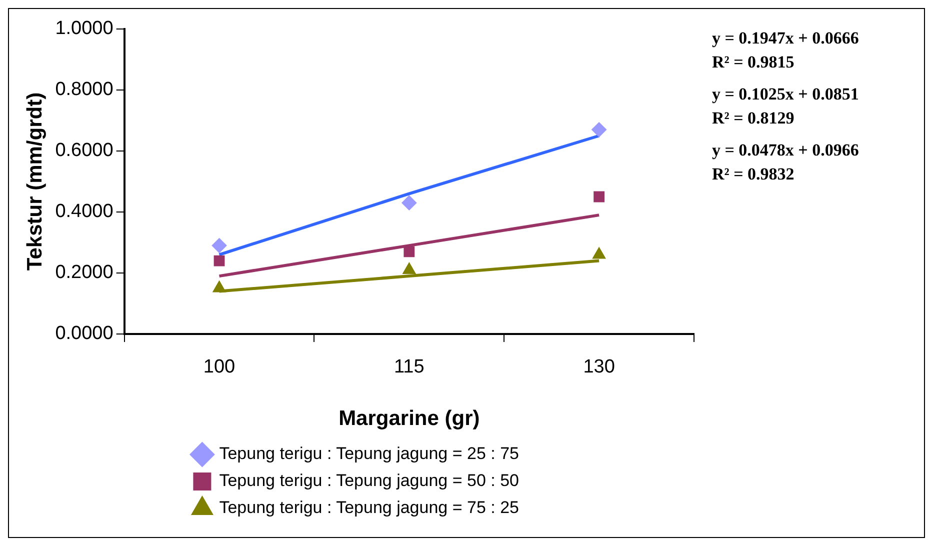 The width and height of the screenshot is (935, 548). Describe the element at coordinates (84, 211) in the screenshot. I see `y-tick-label: 0.4000` at that location.